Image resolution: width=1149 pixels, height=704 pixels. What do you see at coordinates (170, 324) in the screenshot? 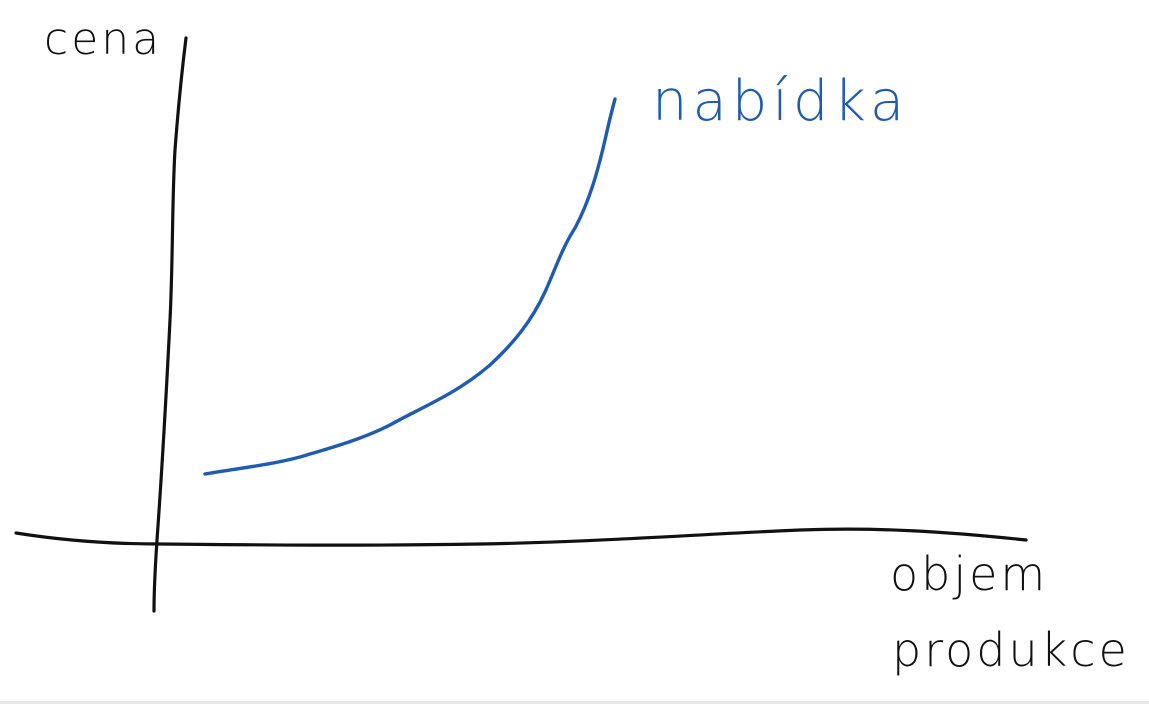
I see `y-axis` at bounding box center [170, 324].